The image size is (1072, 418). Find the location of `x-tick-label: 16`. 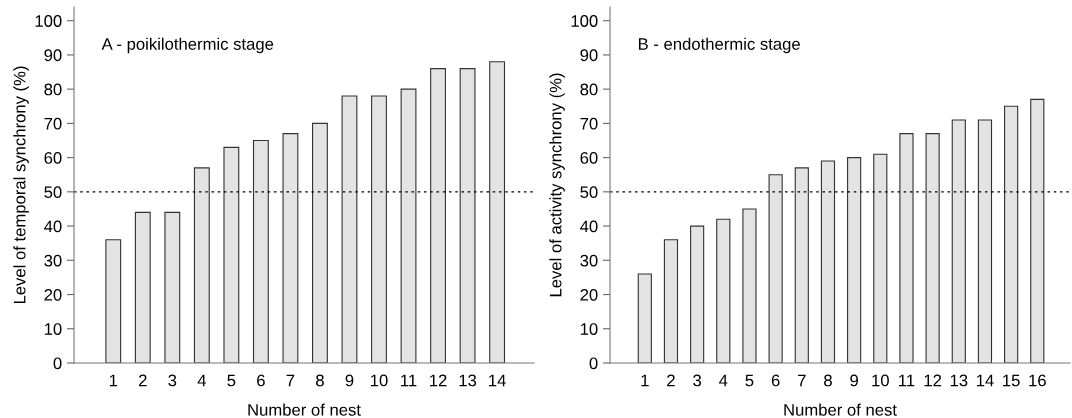

x-tick-label: 16 is located at coordinates (1037, 380).